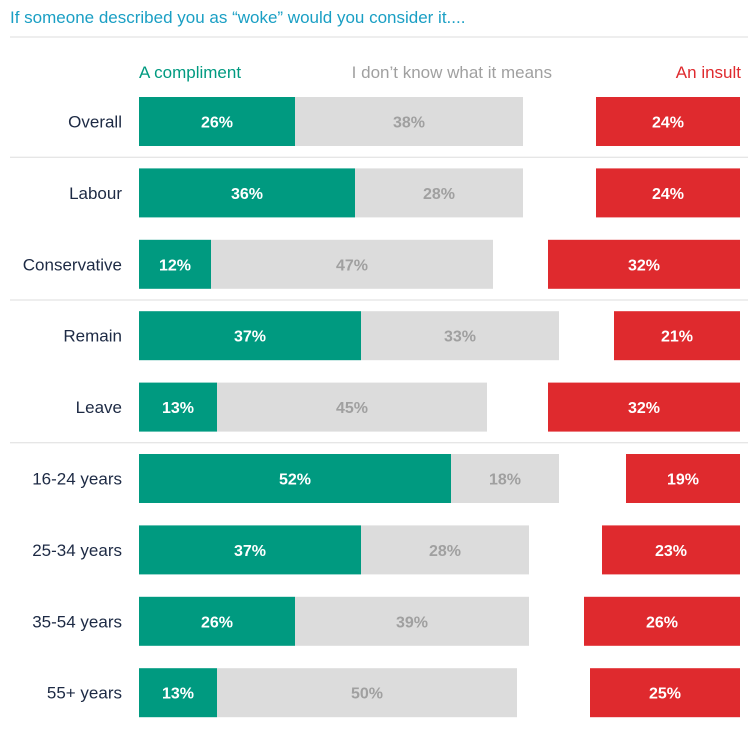 Image resolution: width=754 pixels, height=731 pixels. I want to click on value-label-insult: 21%, so click(677, 337).